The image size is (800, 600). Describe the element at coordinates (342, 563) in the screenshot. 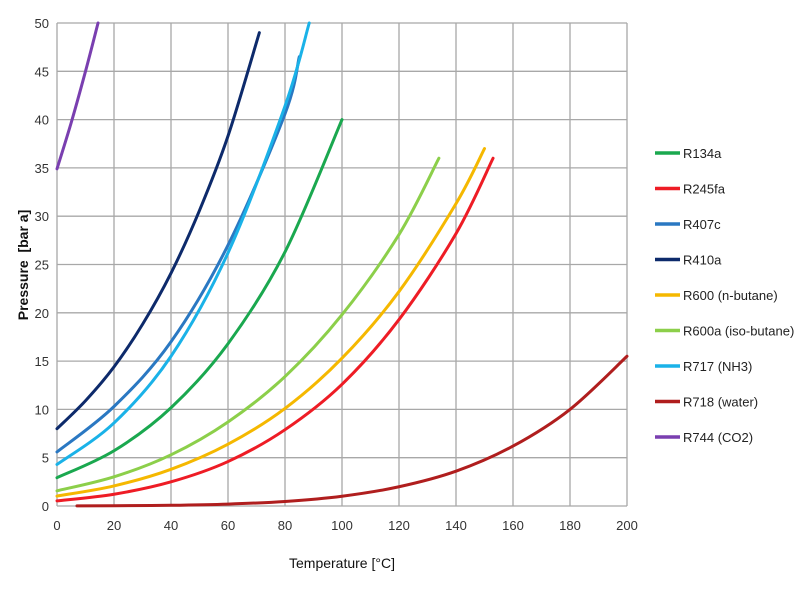

I see `x-axis-label: Temperature [°C]` at that location.